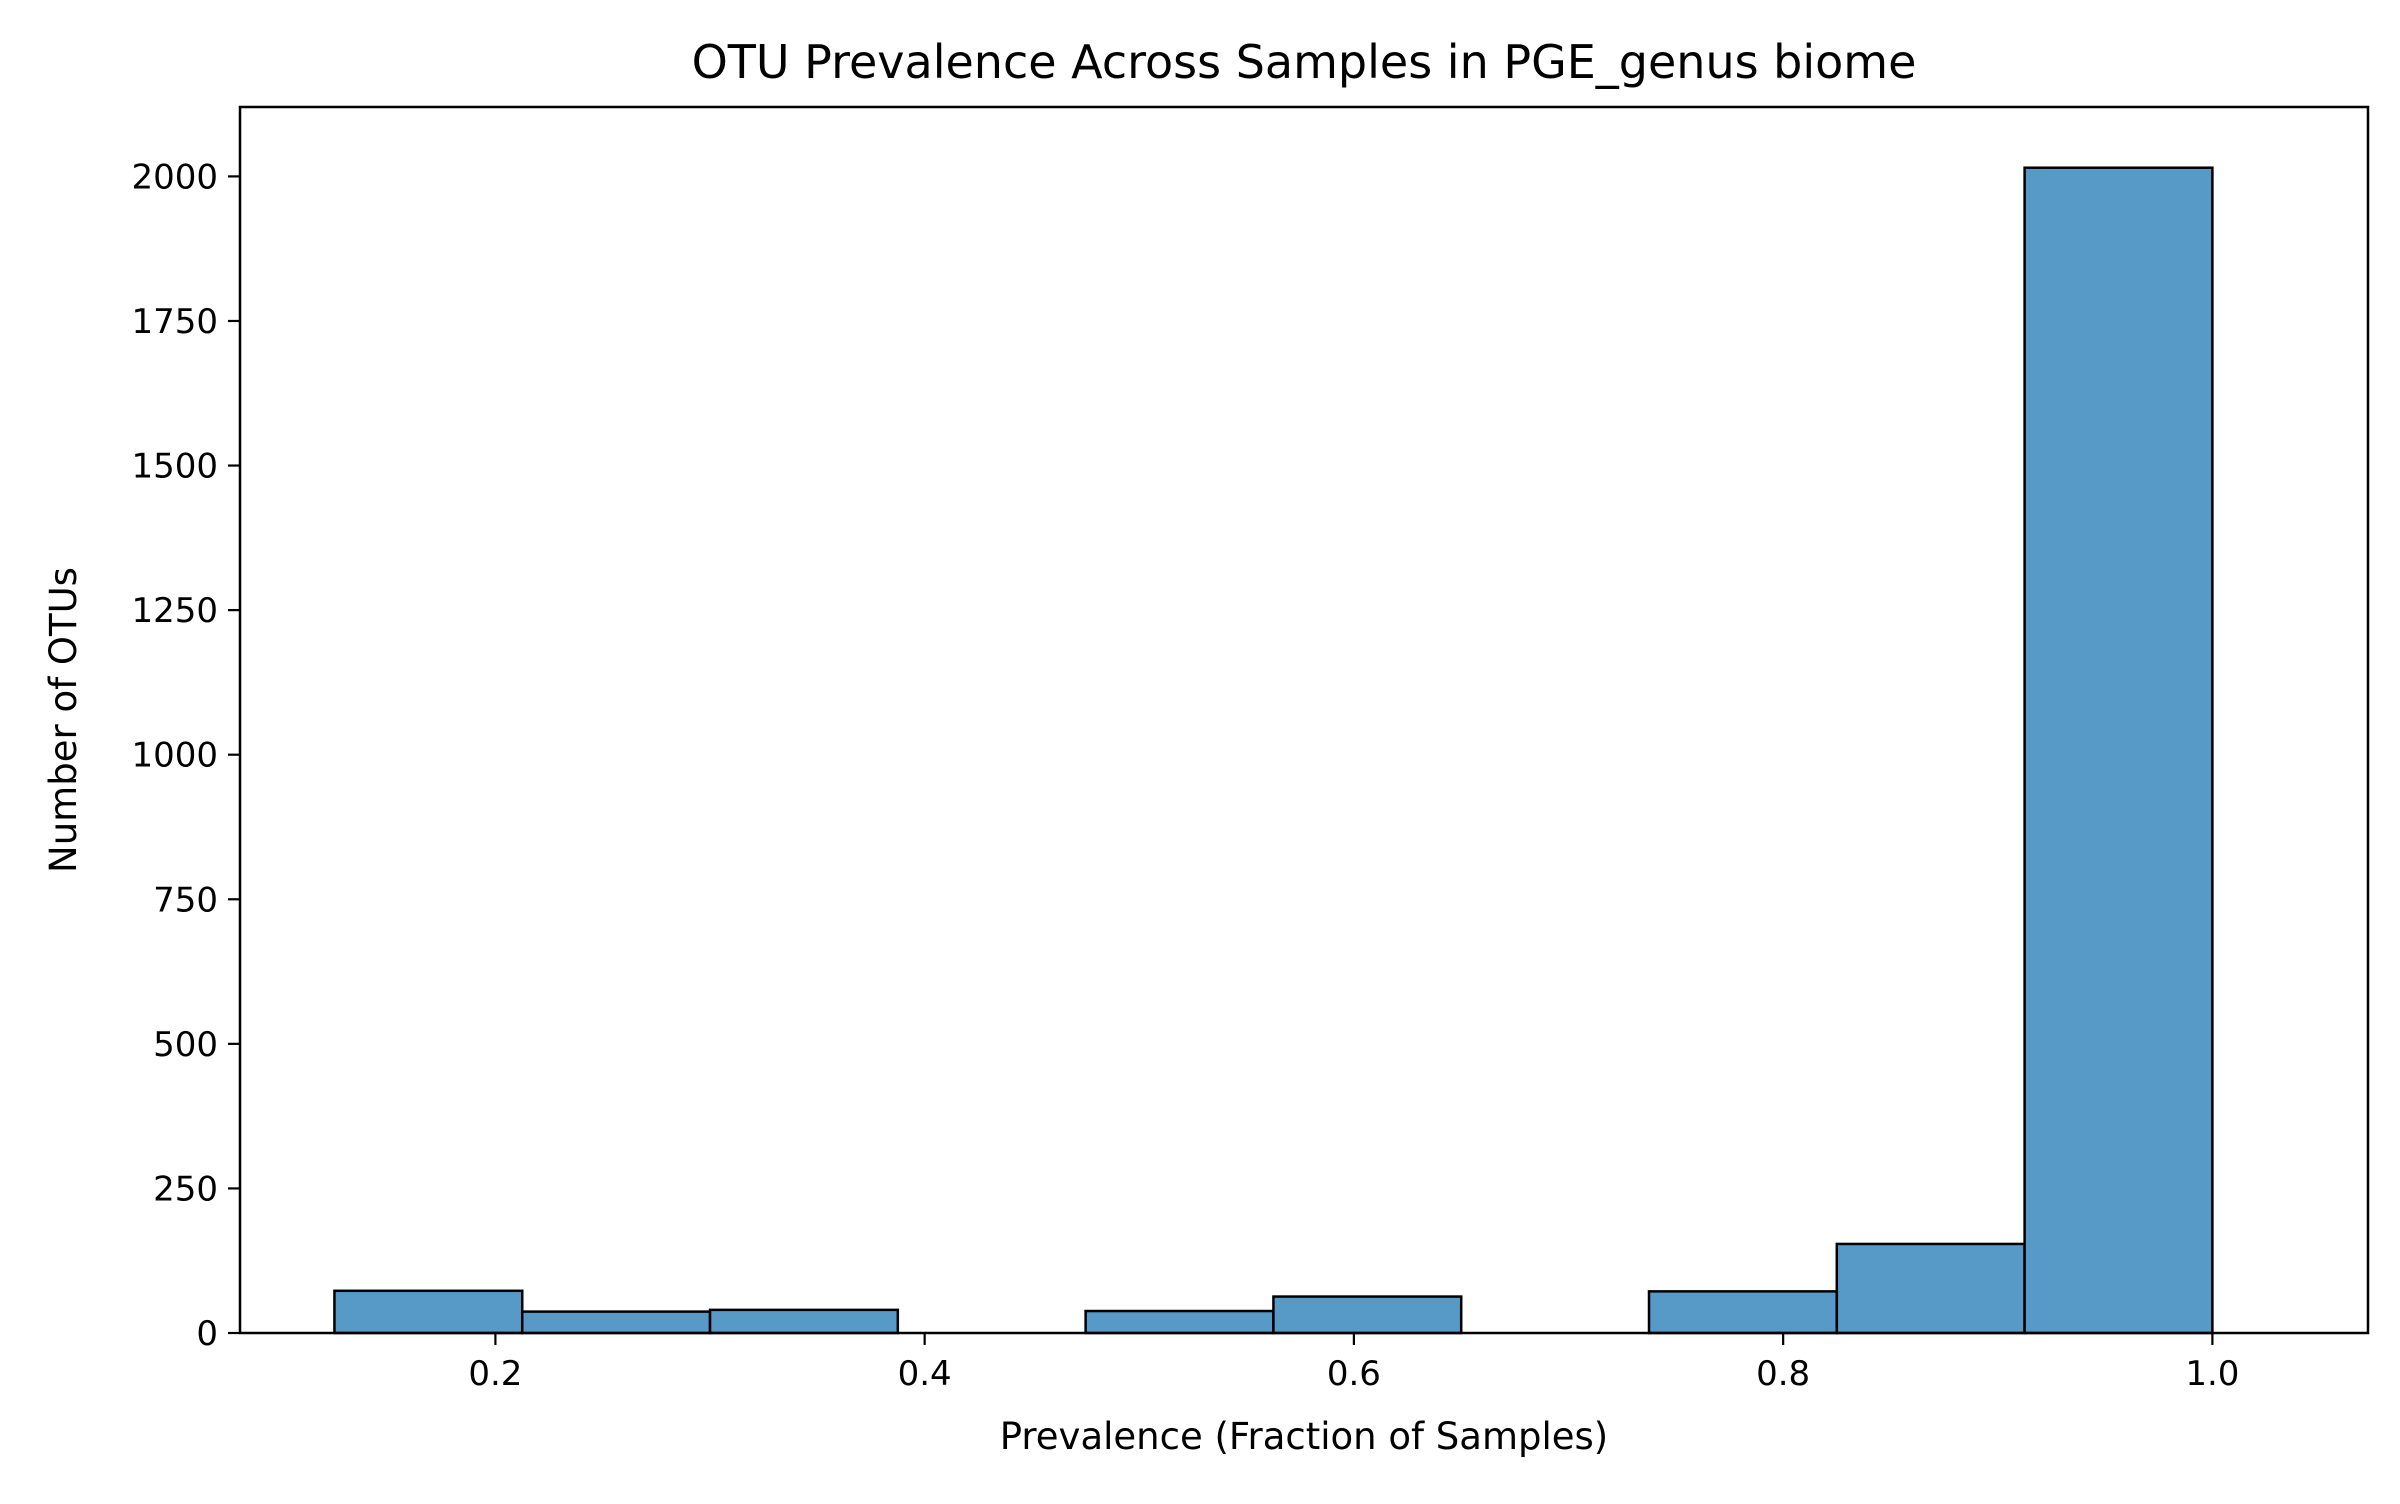 The width and height of the screenshot is (2400, 1504). What do you see at coordinates (925, 1374) in the screenshot?
I see `x-tick-label: 0.4` at bounding box center [925, 1374].